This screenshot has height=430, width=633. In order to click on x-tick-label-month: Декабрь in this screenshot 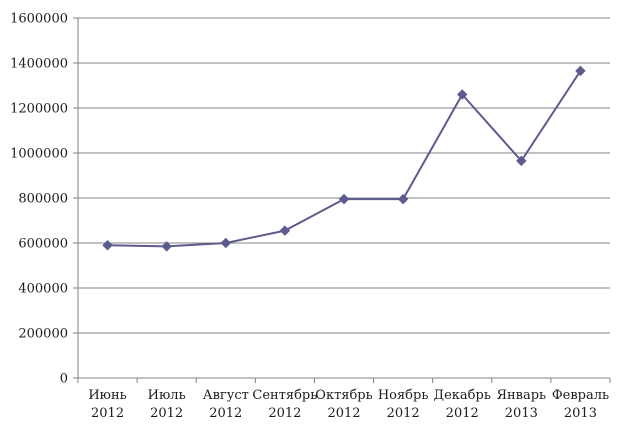, I will do `click(462, 395)`.